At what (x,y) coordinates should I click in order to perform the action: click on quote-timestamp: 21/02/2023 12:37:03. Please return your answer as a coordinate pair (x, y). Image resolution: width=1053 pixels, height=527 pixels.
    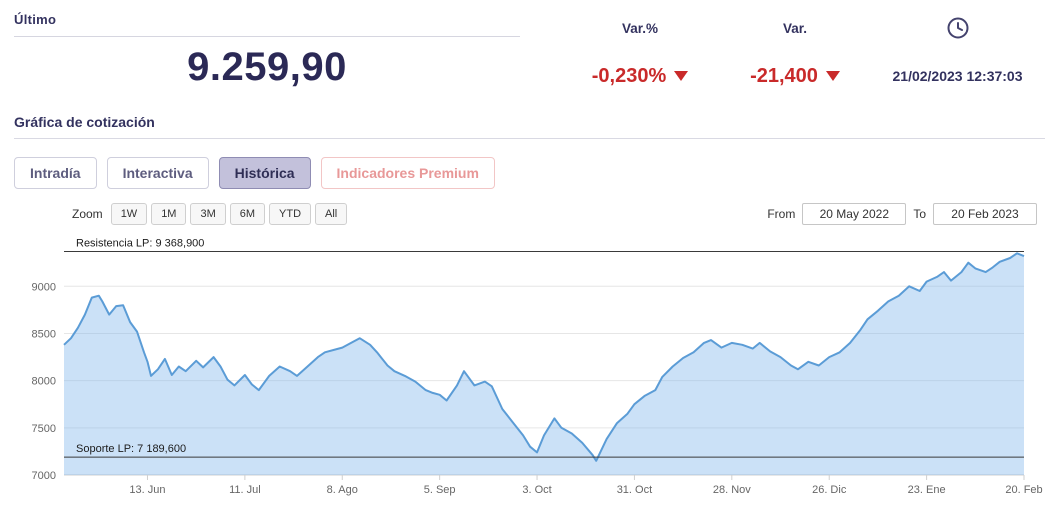
    Looking at the image, I should click on (957, 76).